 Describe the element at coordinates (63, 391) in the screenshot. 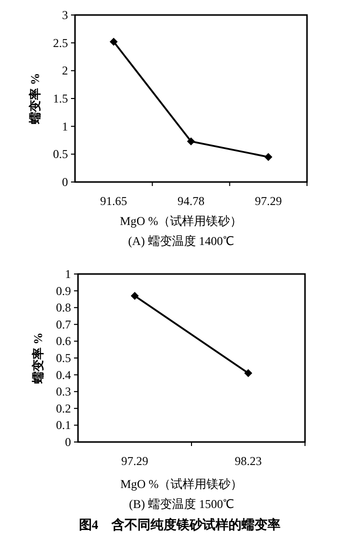

I see `y-tick-label: 0.3` at that location.